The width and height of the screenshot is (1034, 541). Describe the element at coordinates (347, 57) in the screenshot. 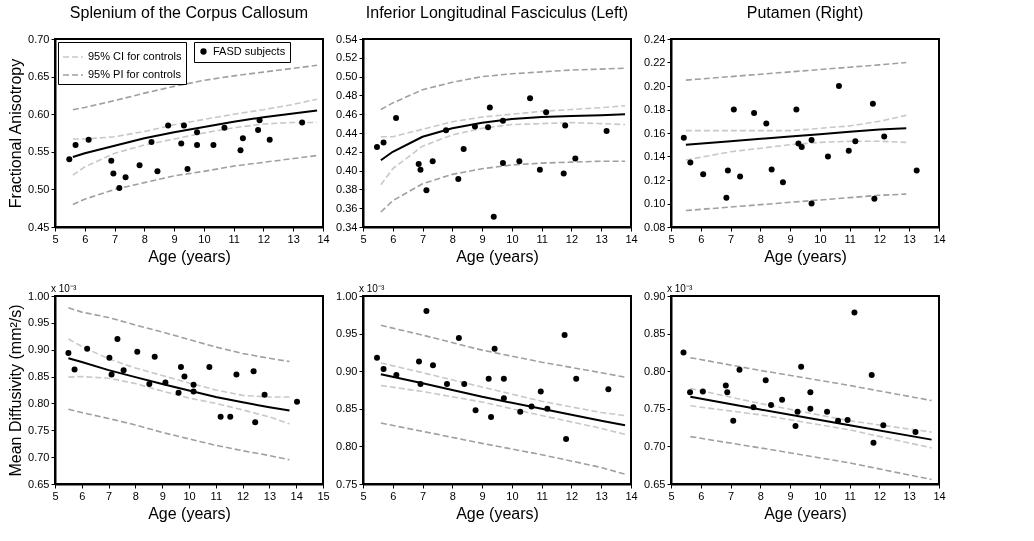

I see `y-tick-label: 0.52` at that location.